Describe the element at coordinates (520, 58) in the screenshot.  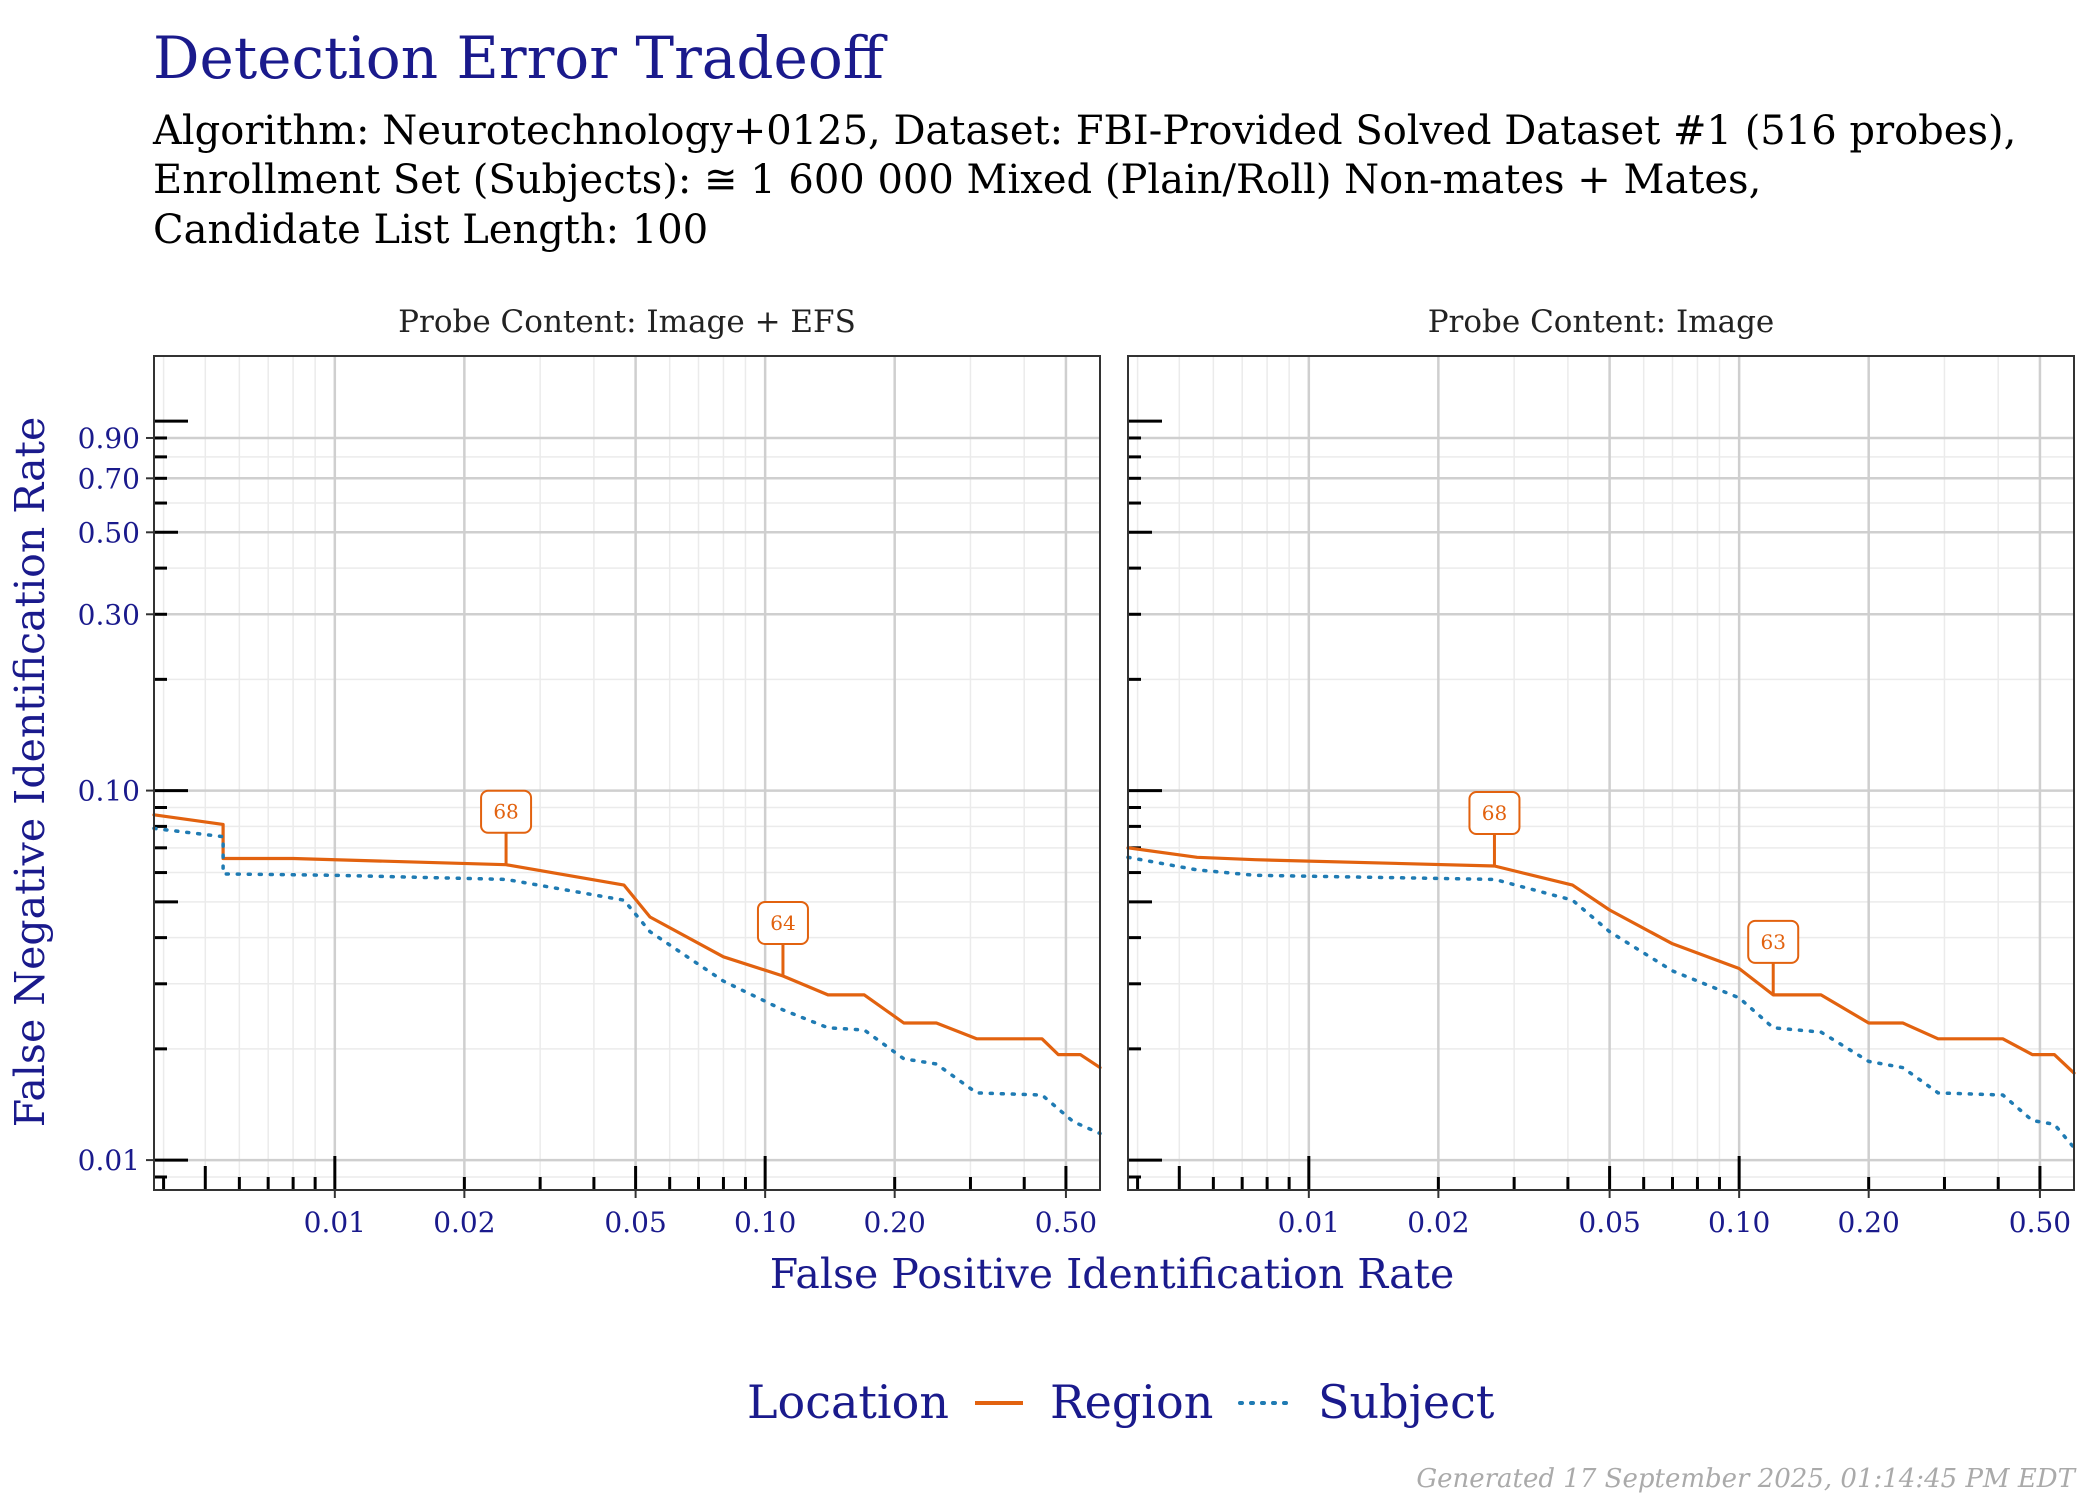
I see `chart-title: Detection Error Tradeoff` at that location.